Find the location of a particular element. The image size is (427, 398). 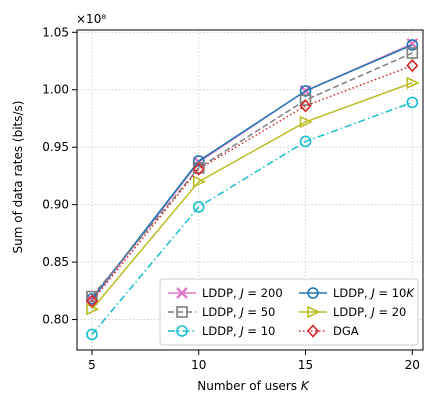

y-tick-label: 0.95 is located at coordinates (55, 147).